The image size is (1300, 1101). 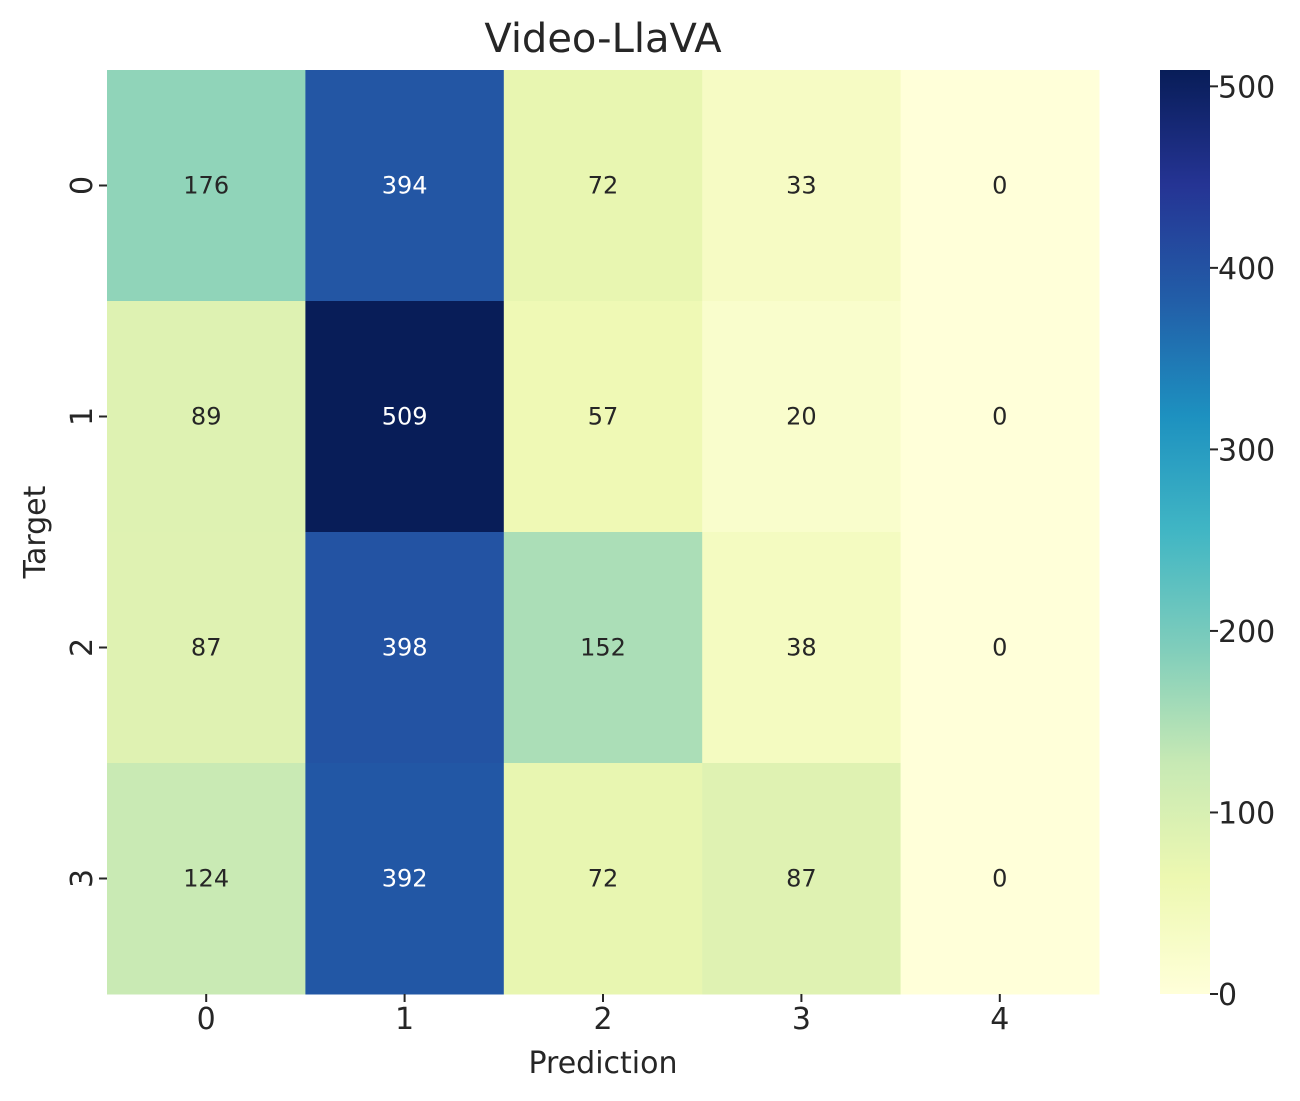 I want to click on y-tick-label: 1, so click(x=82, y=416).